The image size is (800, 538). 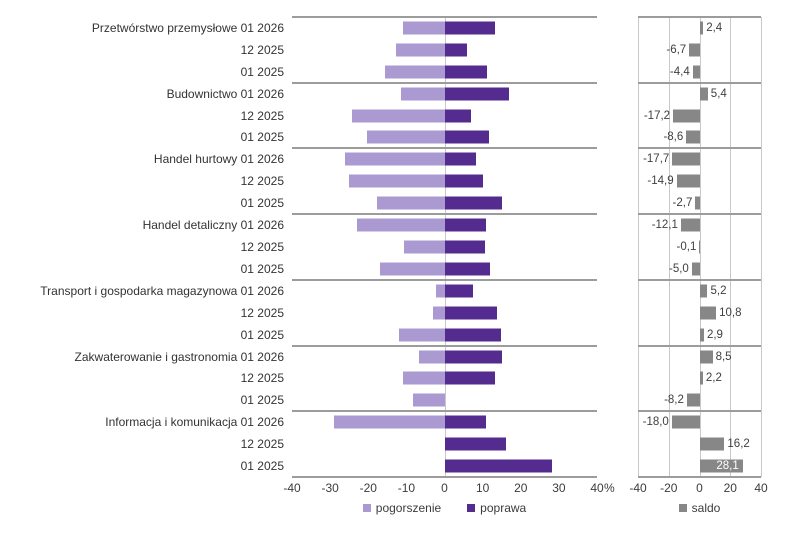 I want to click on saldo-value-label: -17,7, so click(x=656, y=159).